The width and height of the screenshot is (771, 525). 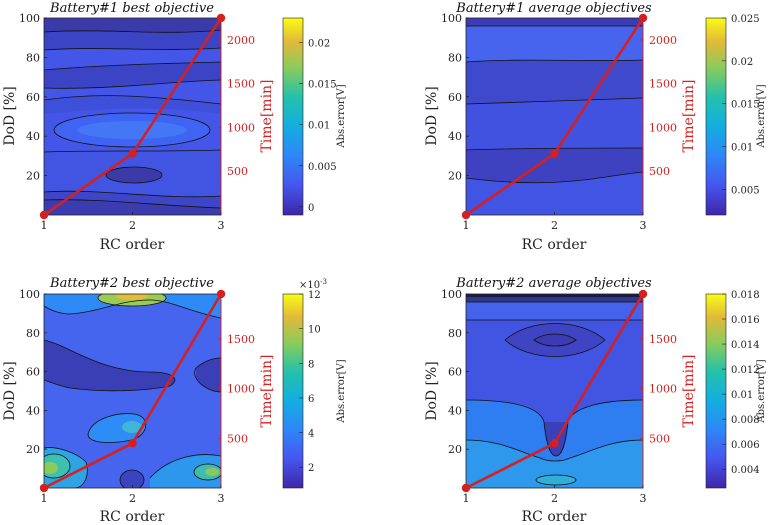 I want to click on colorbar-tick-label: 8, so click(x=311, y=364).